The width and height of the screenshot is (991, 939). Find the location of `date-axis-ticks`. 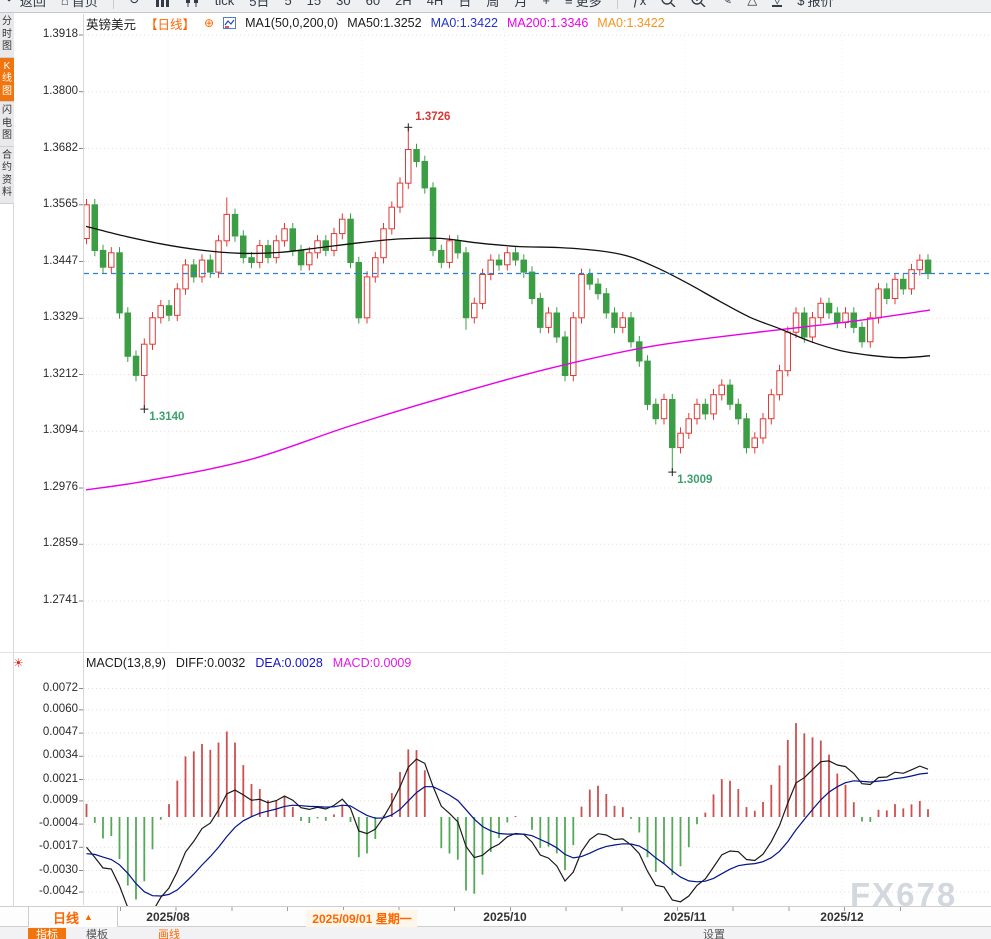

date-axis-ticks is located at coordinates (527, 909).